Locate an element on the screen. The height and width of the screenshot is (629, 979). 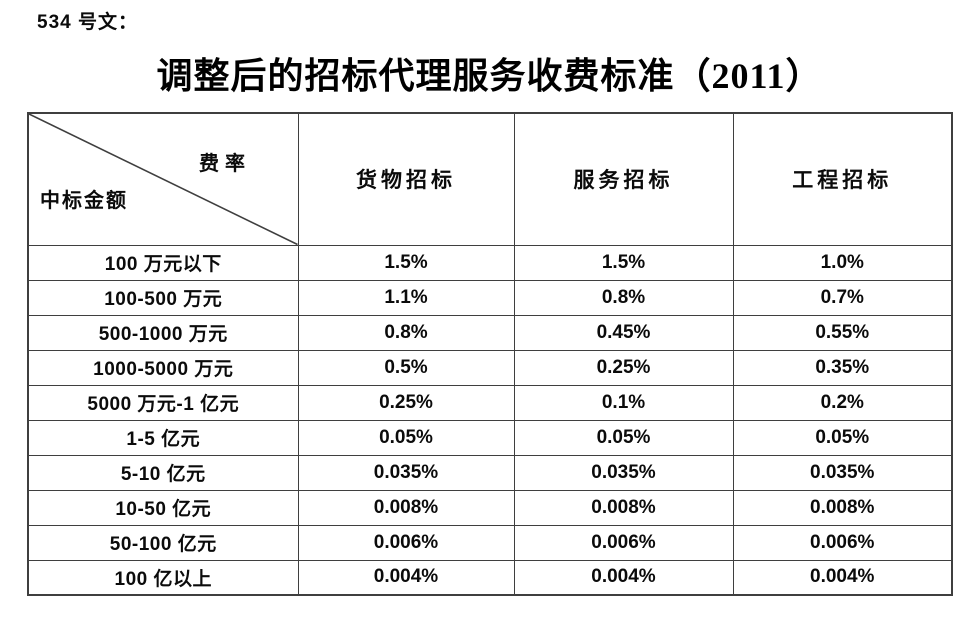
table-row: 5-10 亿元 0.035% 0.035% 0.035% is located at coordinates (490, 472).